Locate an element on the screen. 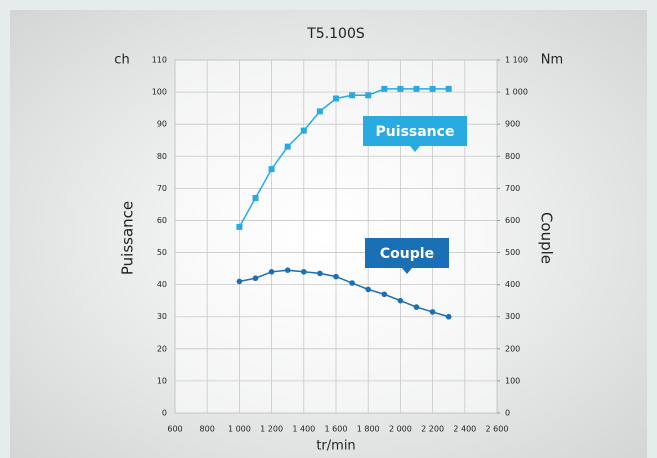 The height and width of the screenshot is (458, 657). x-tick-label: 800 is located at coordinates (207, 429).